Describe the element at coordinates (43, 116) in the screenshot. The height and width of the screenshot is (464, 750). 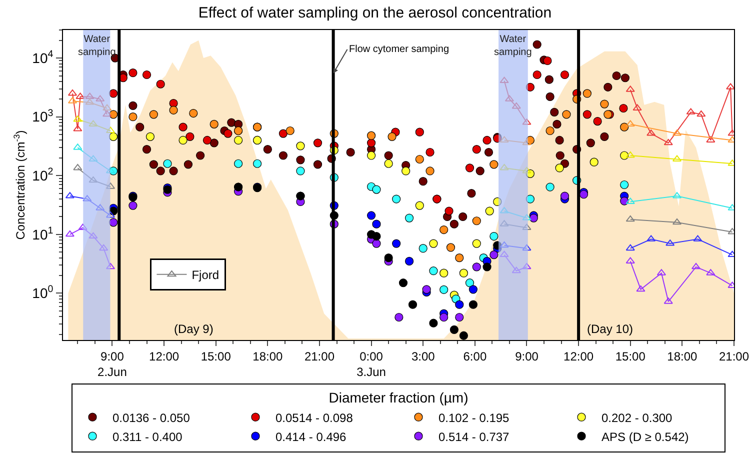
I see `y-tick-label: 10$^{3}$` at that location.